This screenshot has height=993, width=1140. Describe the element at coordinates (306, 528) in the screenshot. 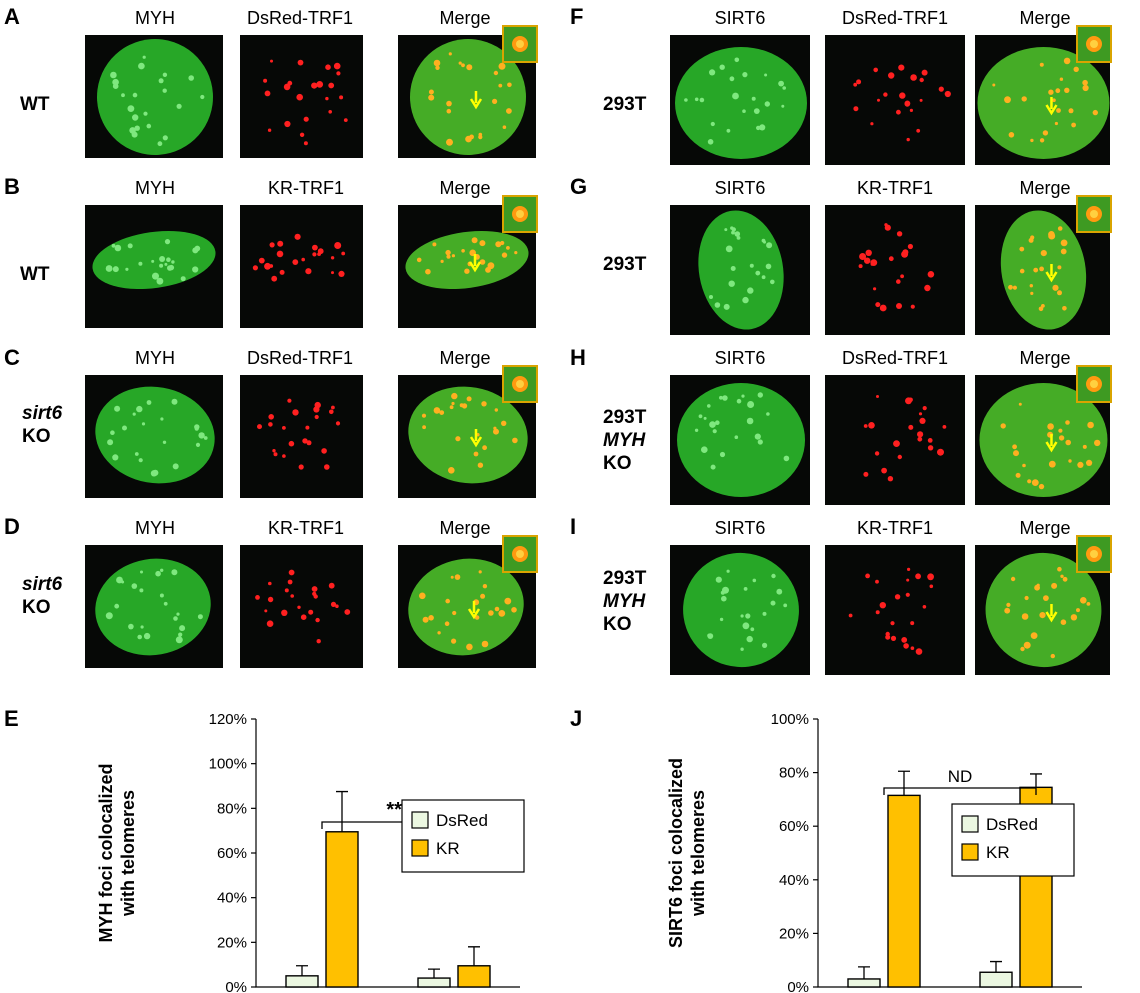

I see `title-d-2: KR-TRF1` at that location.